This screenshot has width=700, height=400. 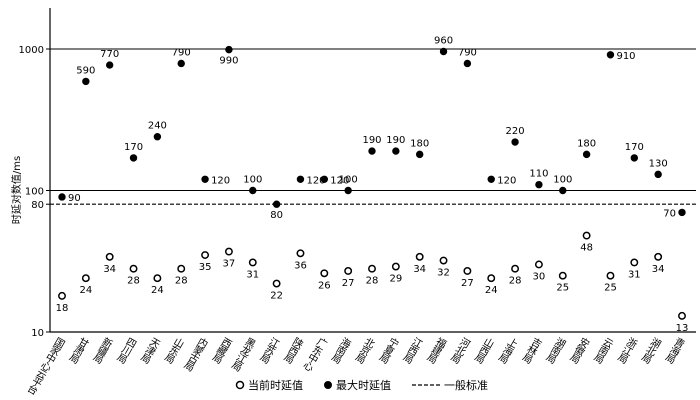 What do you see at coordinates (682, 328) in the screenshot?
I see `current-value-label: 13` at bounding box center [682, 328].